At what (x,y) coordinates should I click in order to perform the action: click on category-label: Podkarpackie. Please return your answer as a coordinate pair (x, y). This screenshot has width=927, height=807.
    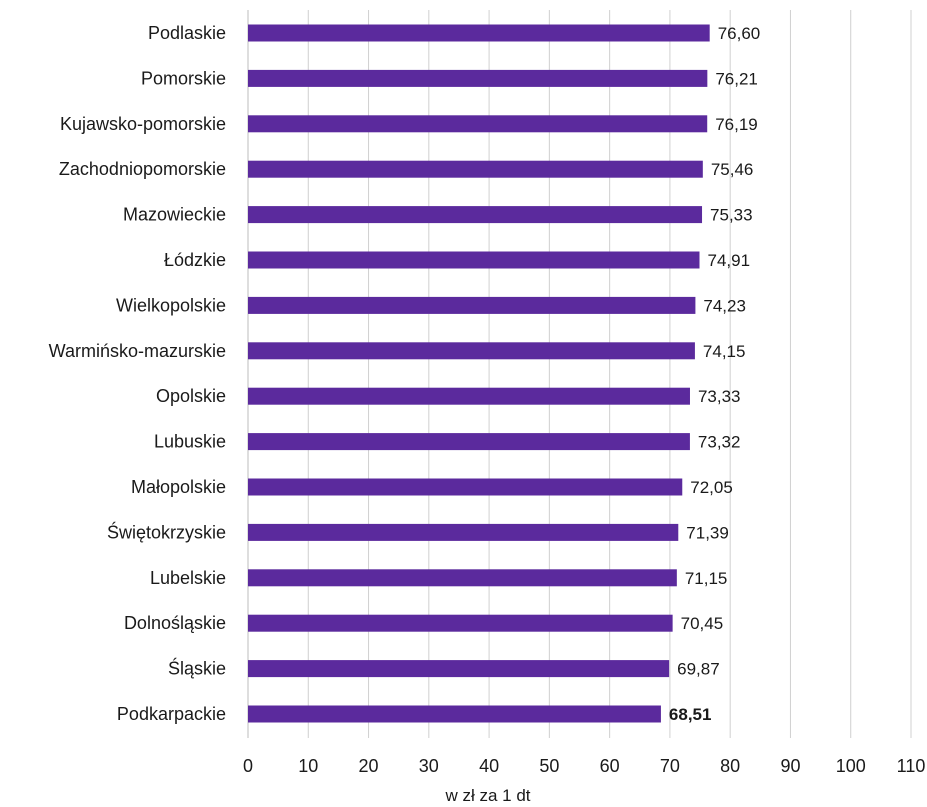
    Looking at the image, I should click on (171, 714).